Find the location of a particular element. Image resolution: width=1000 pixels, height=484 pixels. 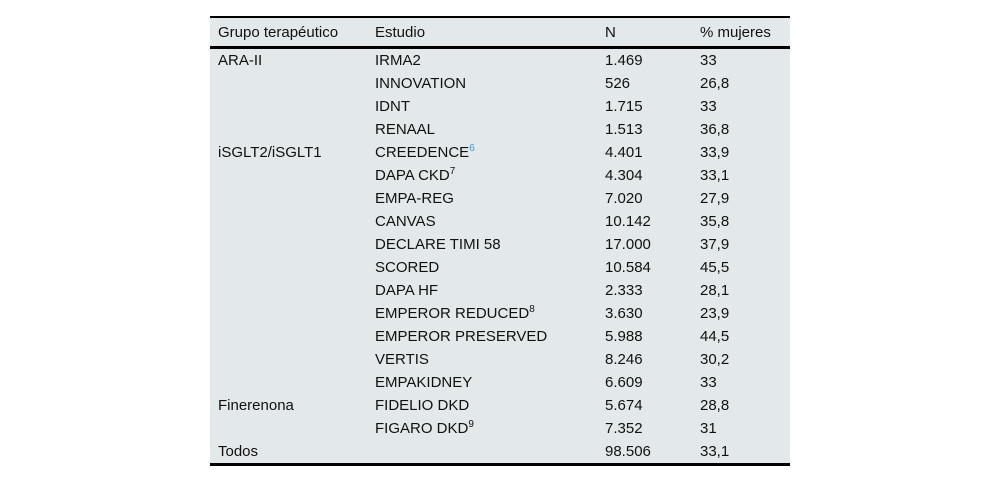

cell-n: 10.584 is located at coordinates (628, 267).